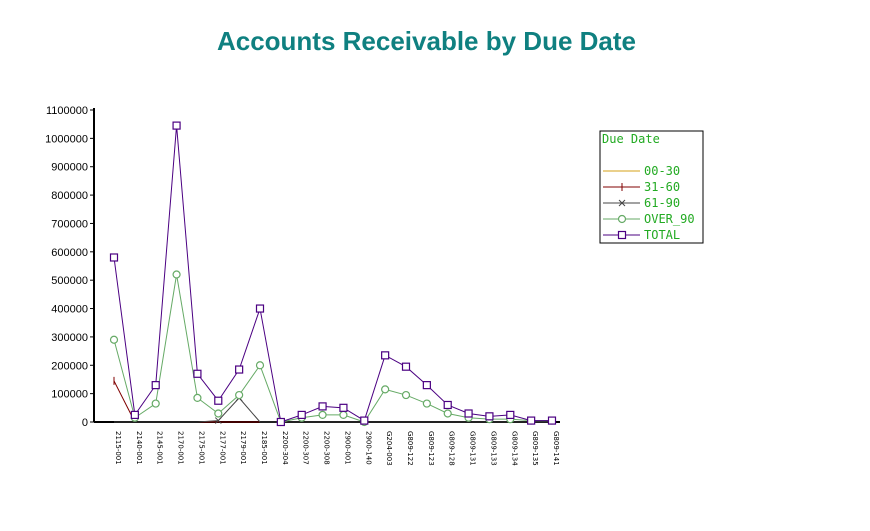  I want to click on x-tick-label: 2200-308, so click(327, 448).